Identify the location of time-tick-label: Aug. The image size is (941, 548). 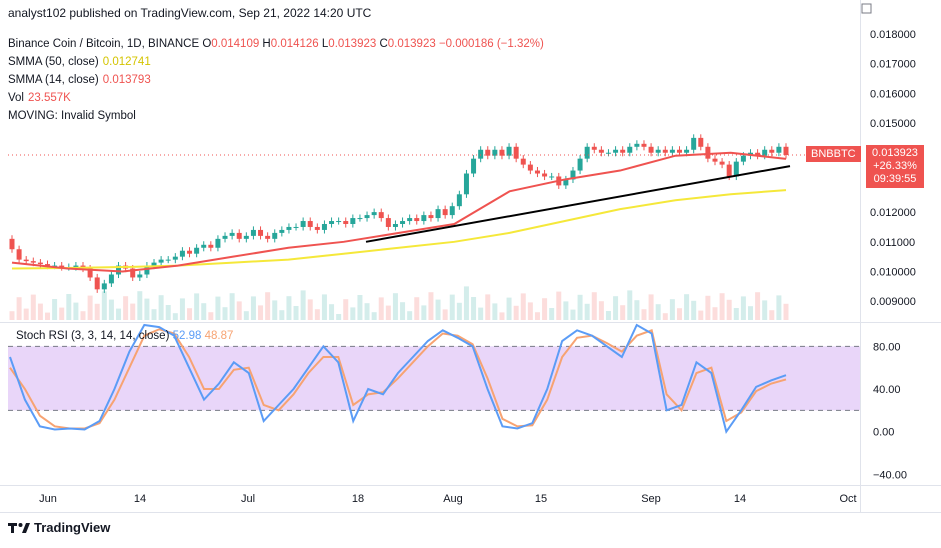
(453, 499).